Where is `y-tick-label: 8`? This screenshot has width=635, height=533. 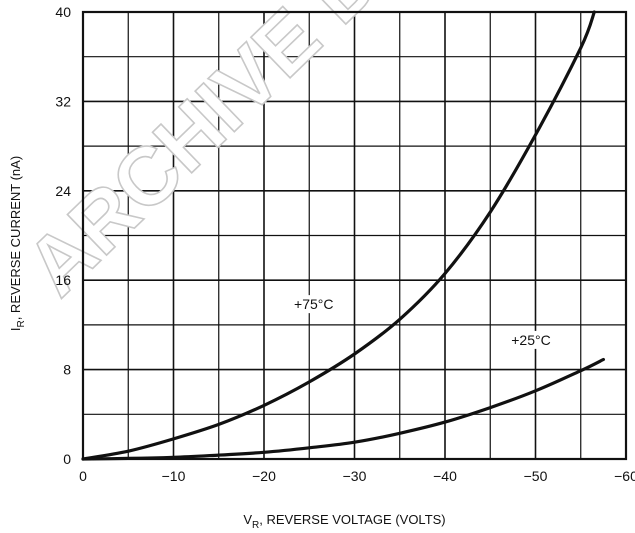
y-tick-label: 8 is located at coordinates (67, 370).